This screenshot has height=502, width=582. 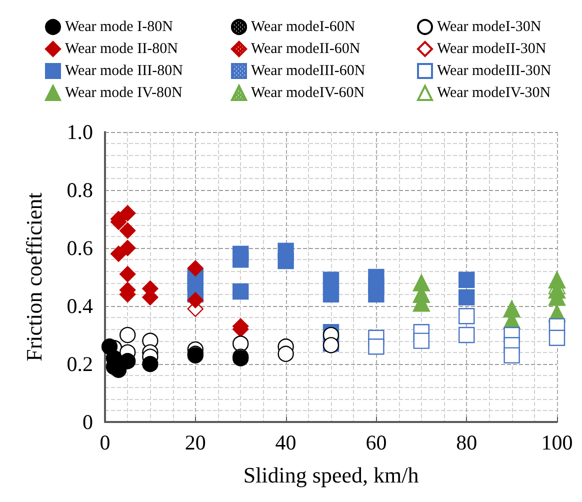 I want to click on y-tick-label: 0.6, so click(x=79, y=248).